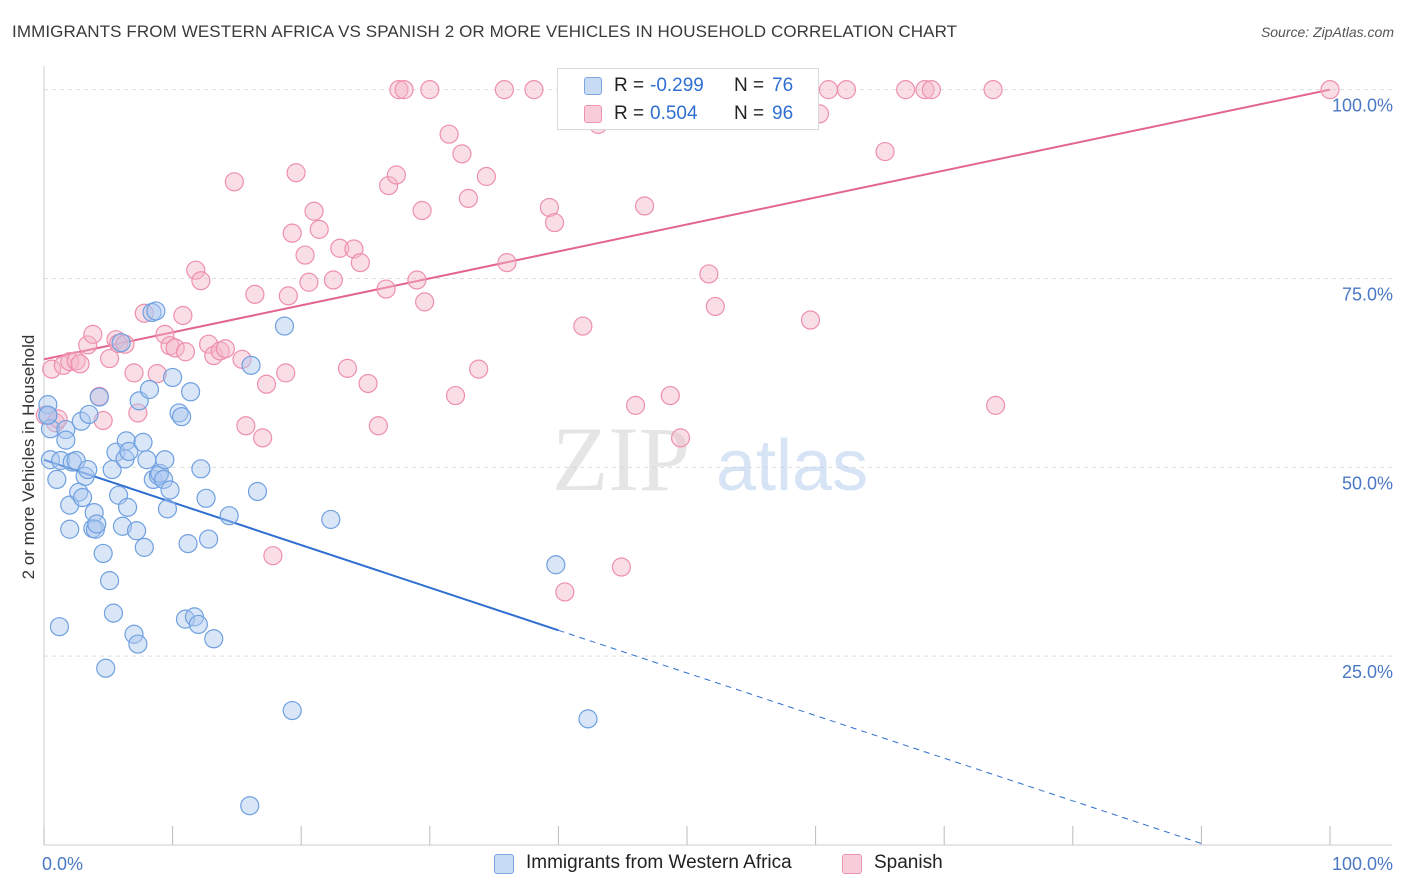 This screenshot has height=892, width=1406. I want to click on trend-line-solid, so click(301, 545).